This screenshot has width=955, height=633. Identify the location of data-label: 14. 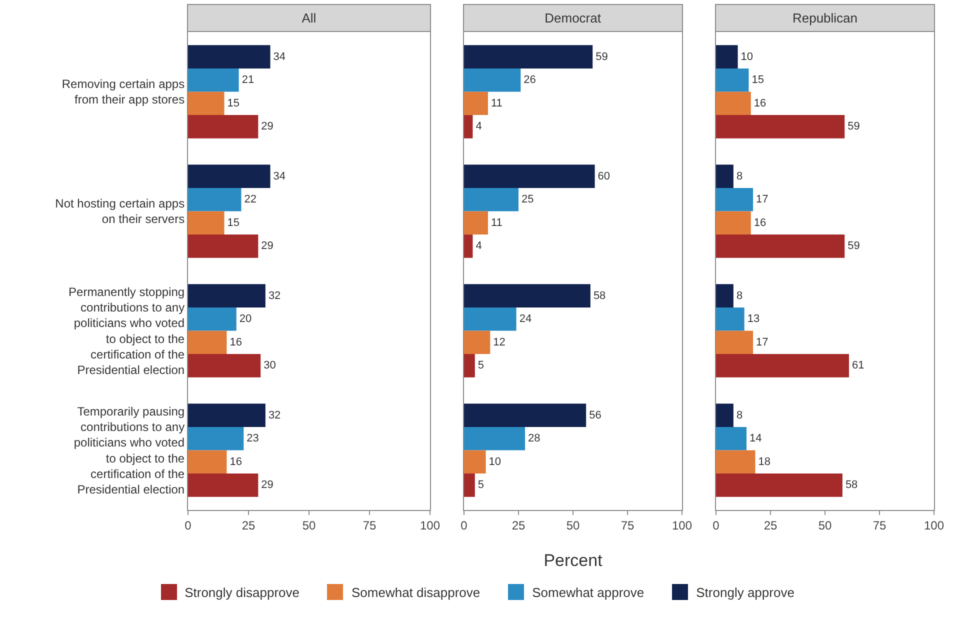
(756, 438).